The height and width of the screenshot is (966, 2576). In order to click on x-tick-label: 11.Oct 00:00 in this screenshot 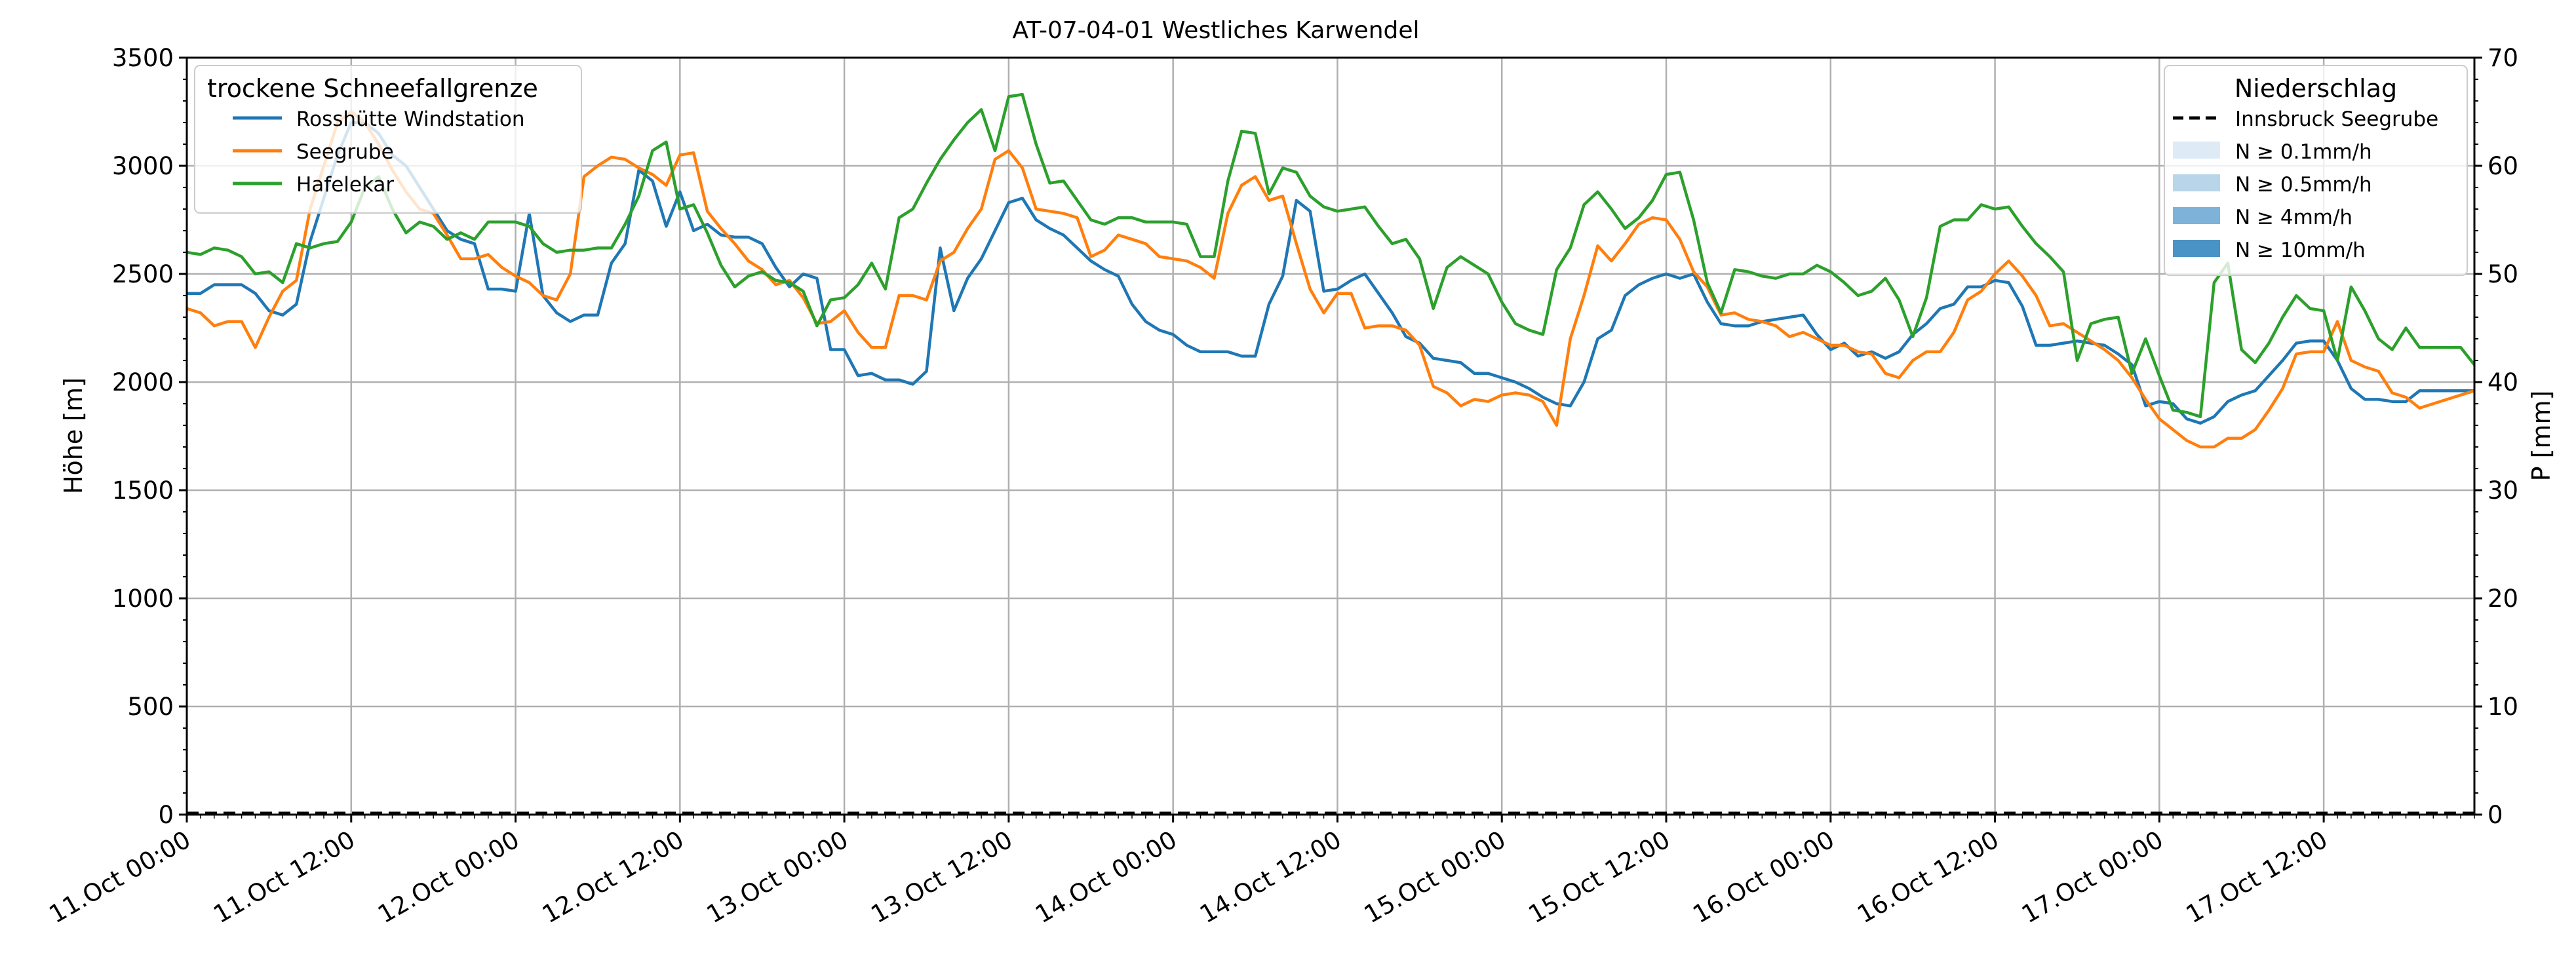, I will do `click(120, 877)`.